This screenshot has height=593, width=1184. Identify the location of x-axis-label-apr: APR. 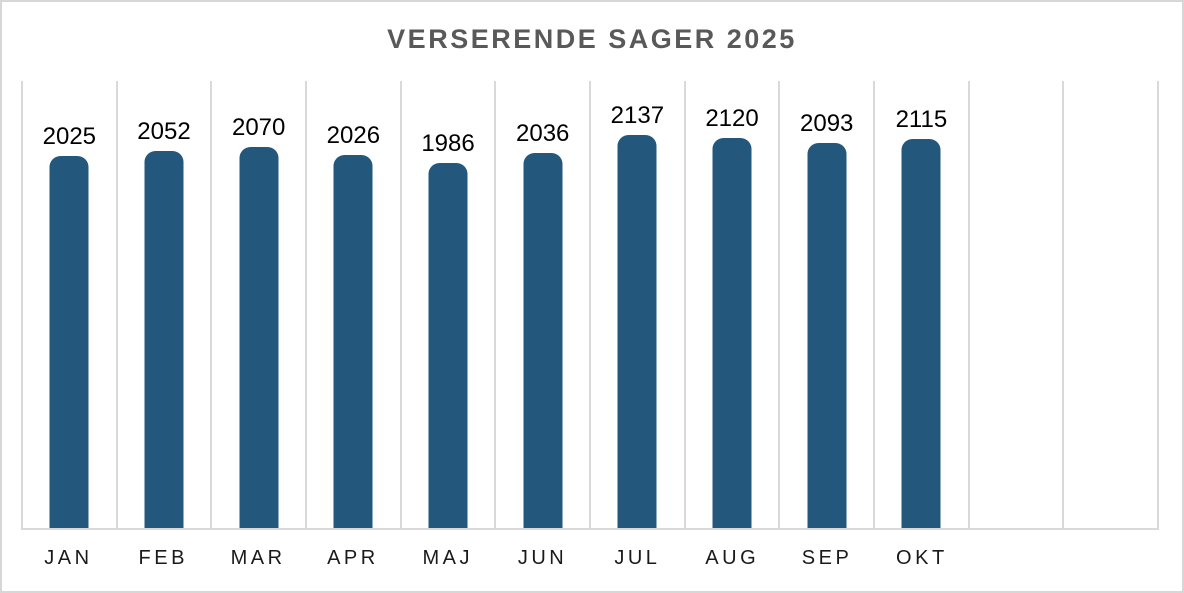
(353, 558).